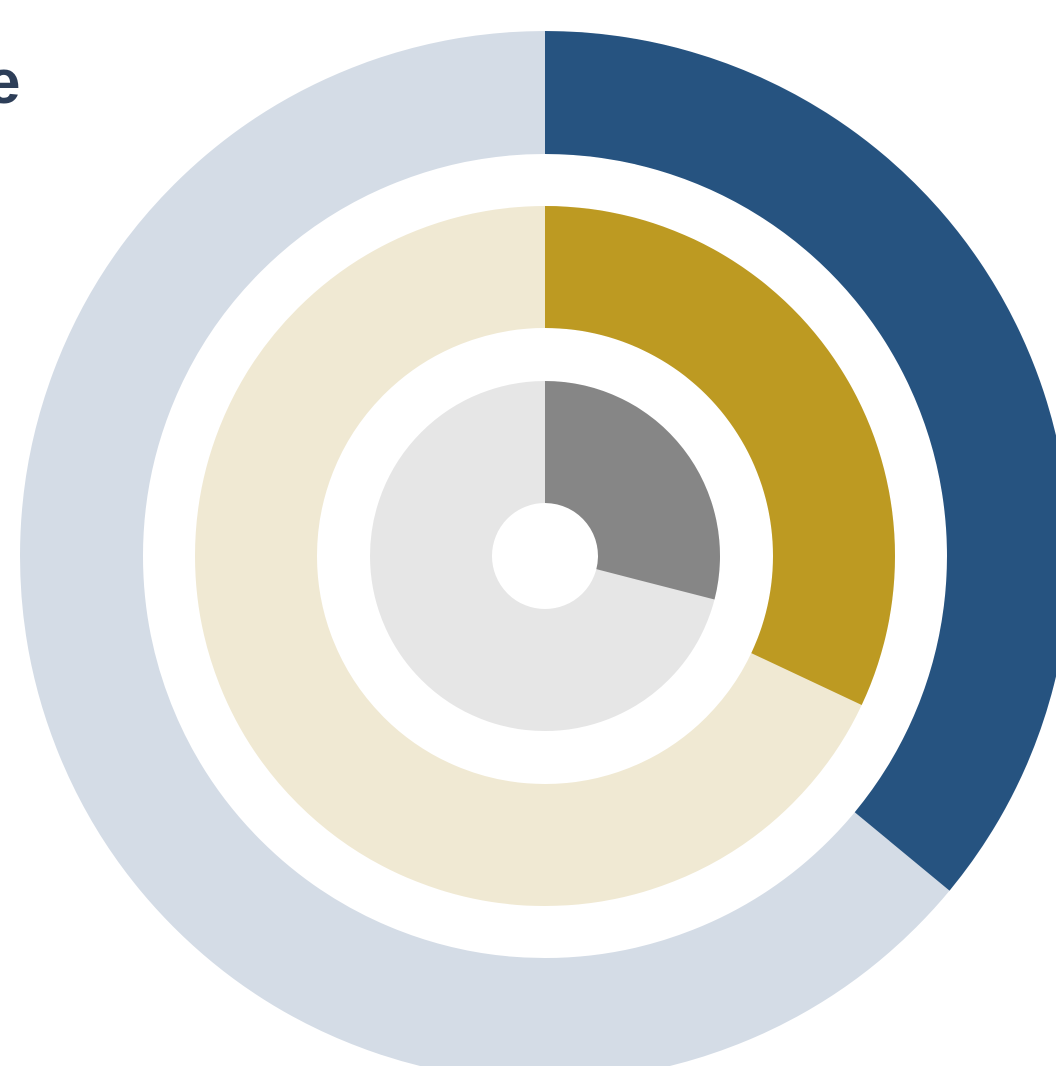 Image resolution: width=1056 pixels, height=1066 pixels. I want to click on ring-3-progress, so click(632, 490).